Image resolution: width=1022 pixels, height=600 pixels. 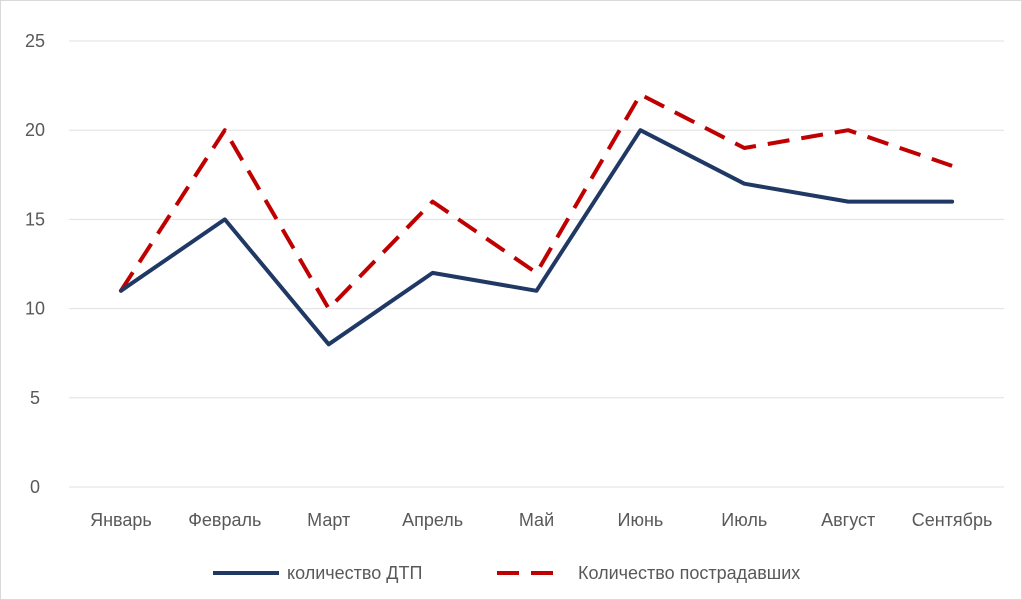 I want to click on legend-label: количество ДТП, so click(x=354, y=573).